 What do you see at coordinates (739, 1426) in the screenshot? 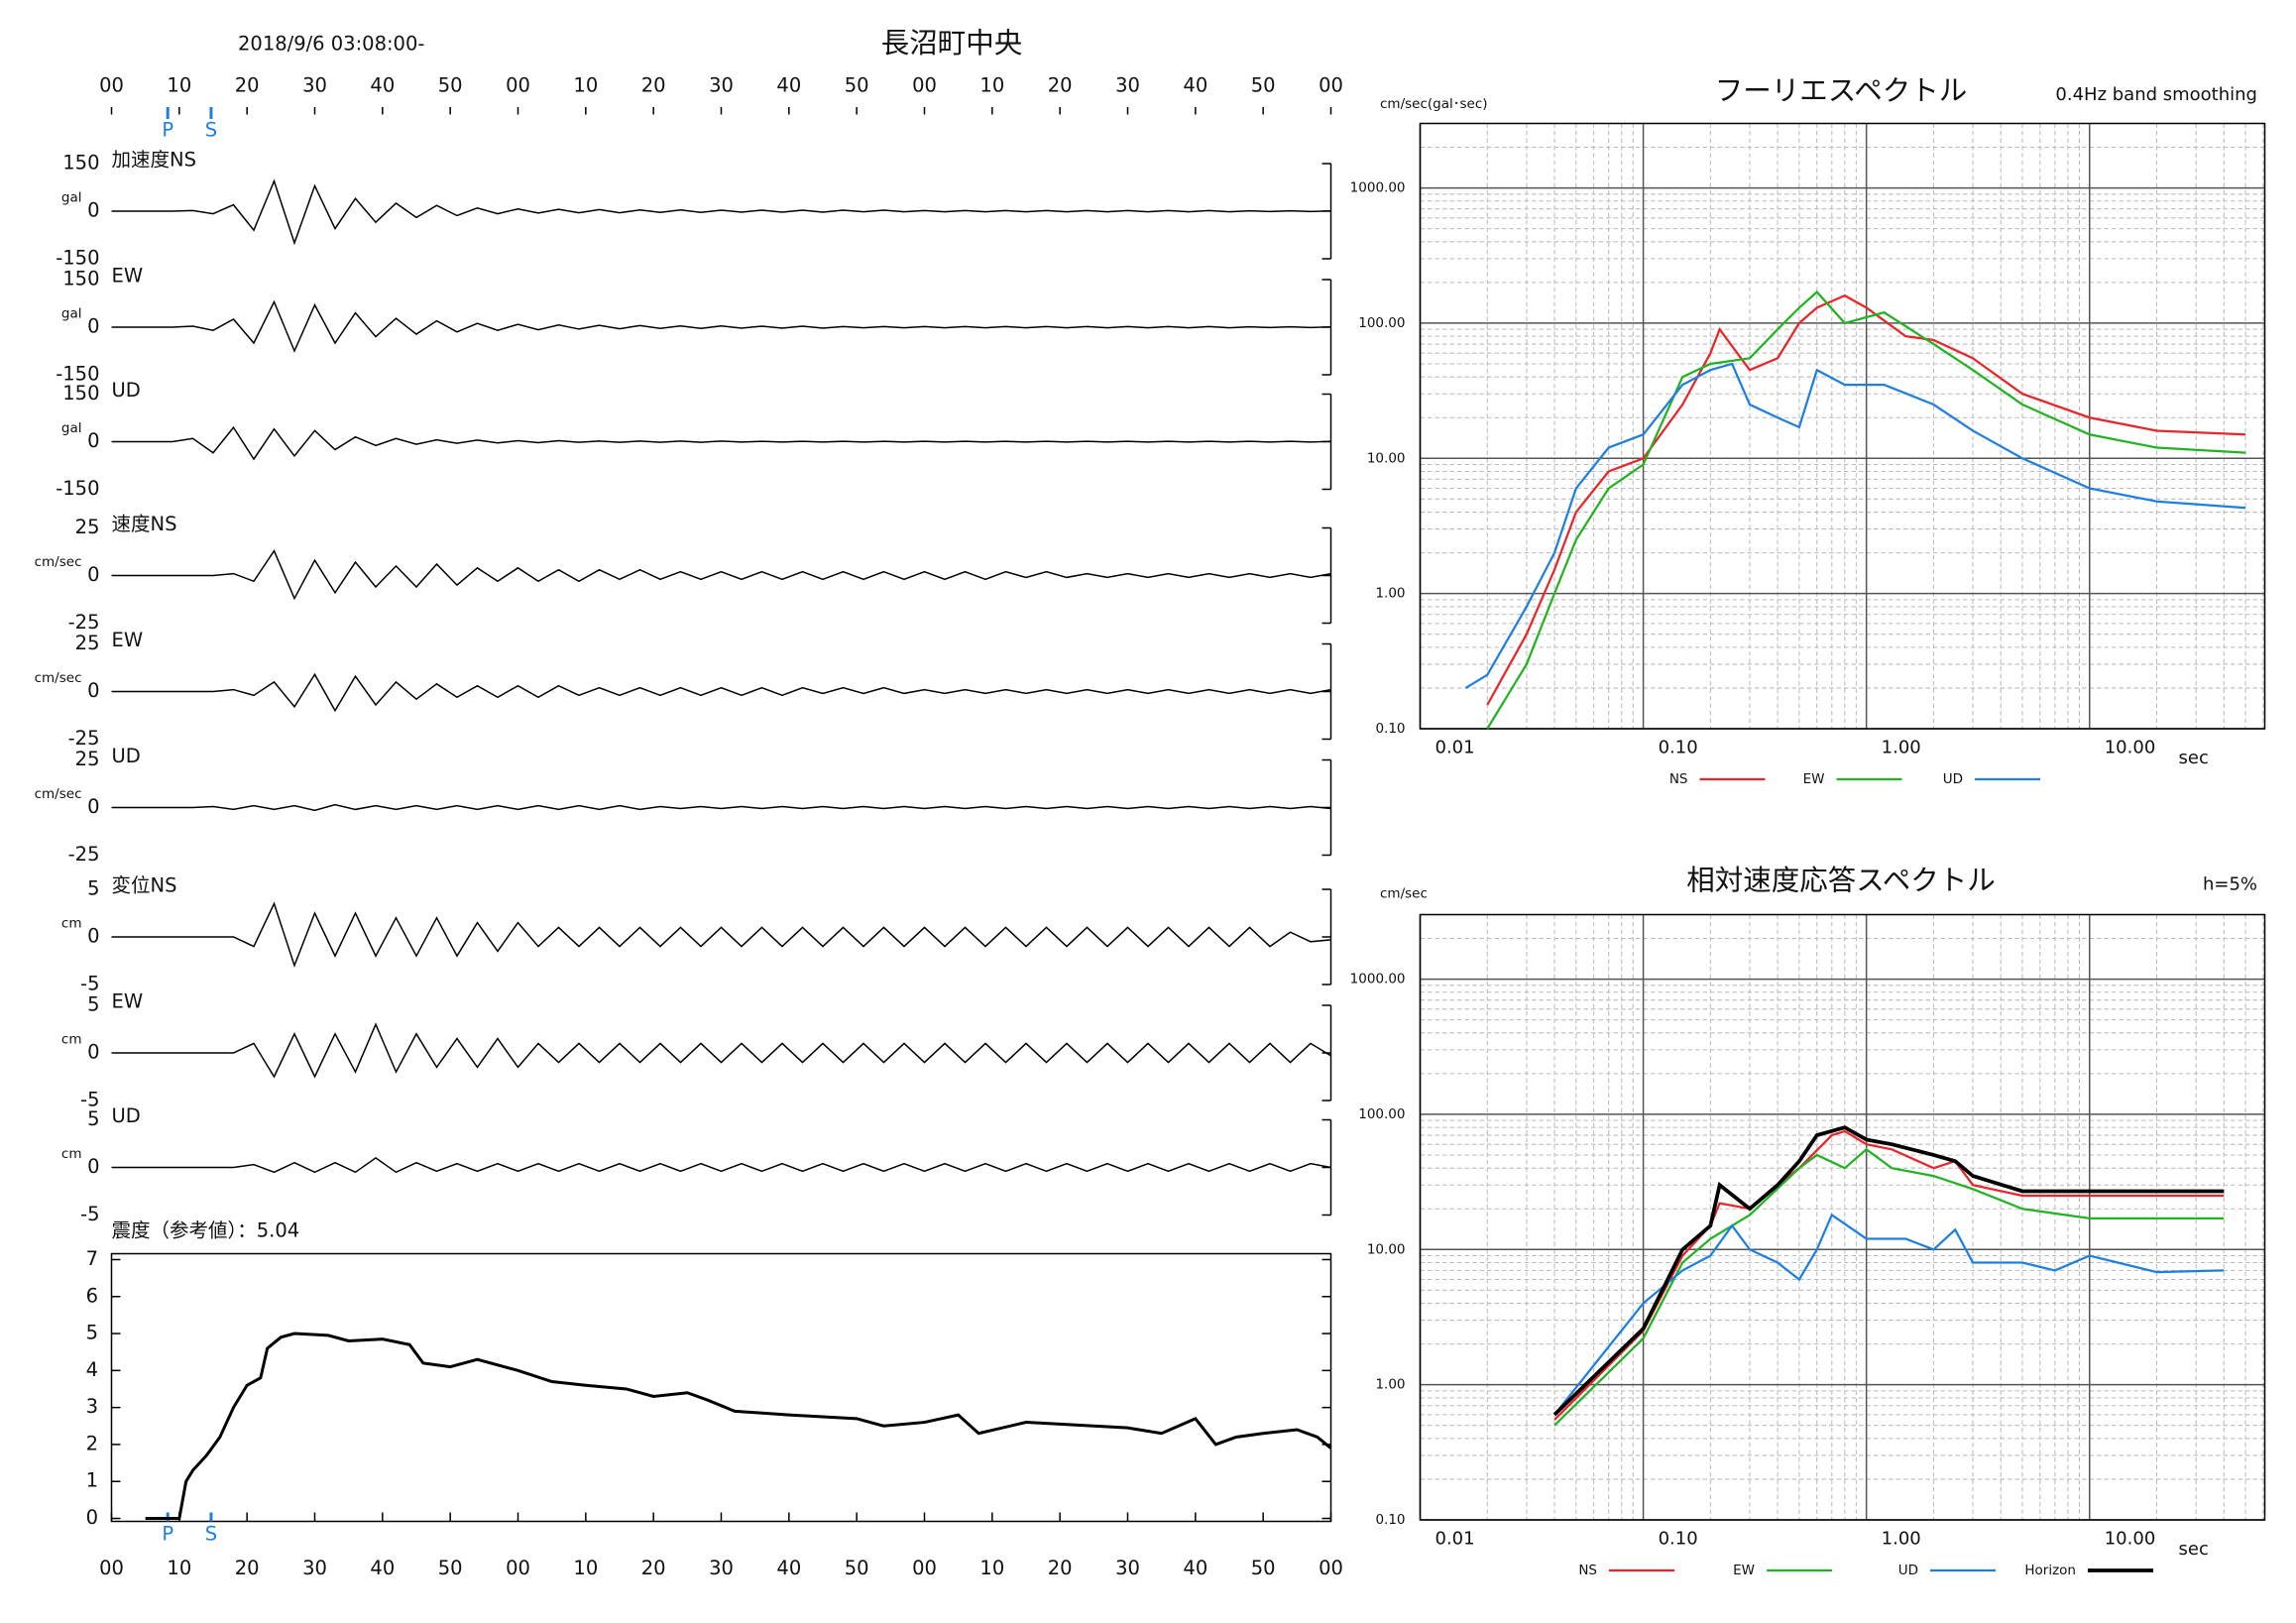
I see `intensity-line` at bounding box center [739, 1426].